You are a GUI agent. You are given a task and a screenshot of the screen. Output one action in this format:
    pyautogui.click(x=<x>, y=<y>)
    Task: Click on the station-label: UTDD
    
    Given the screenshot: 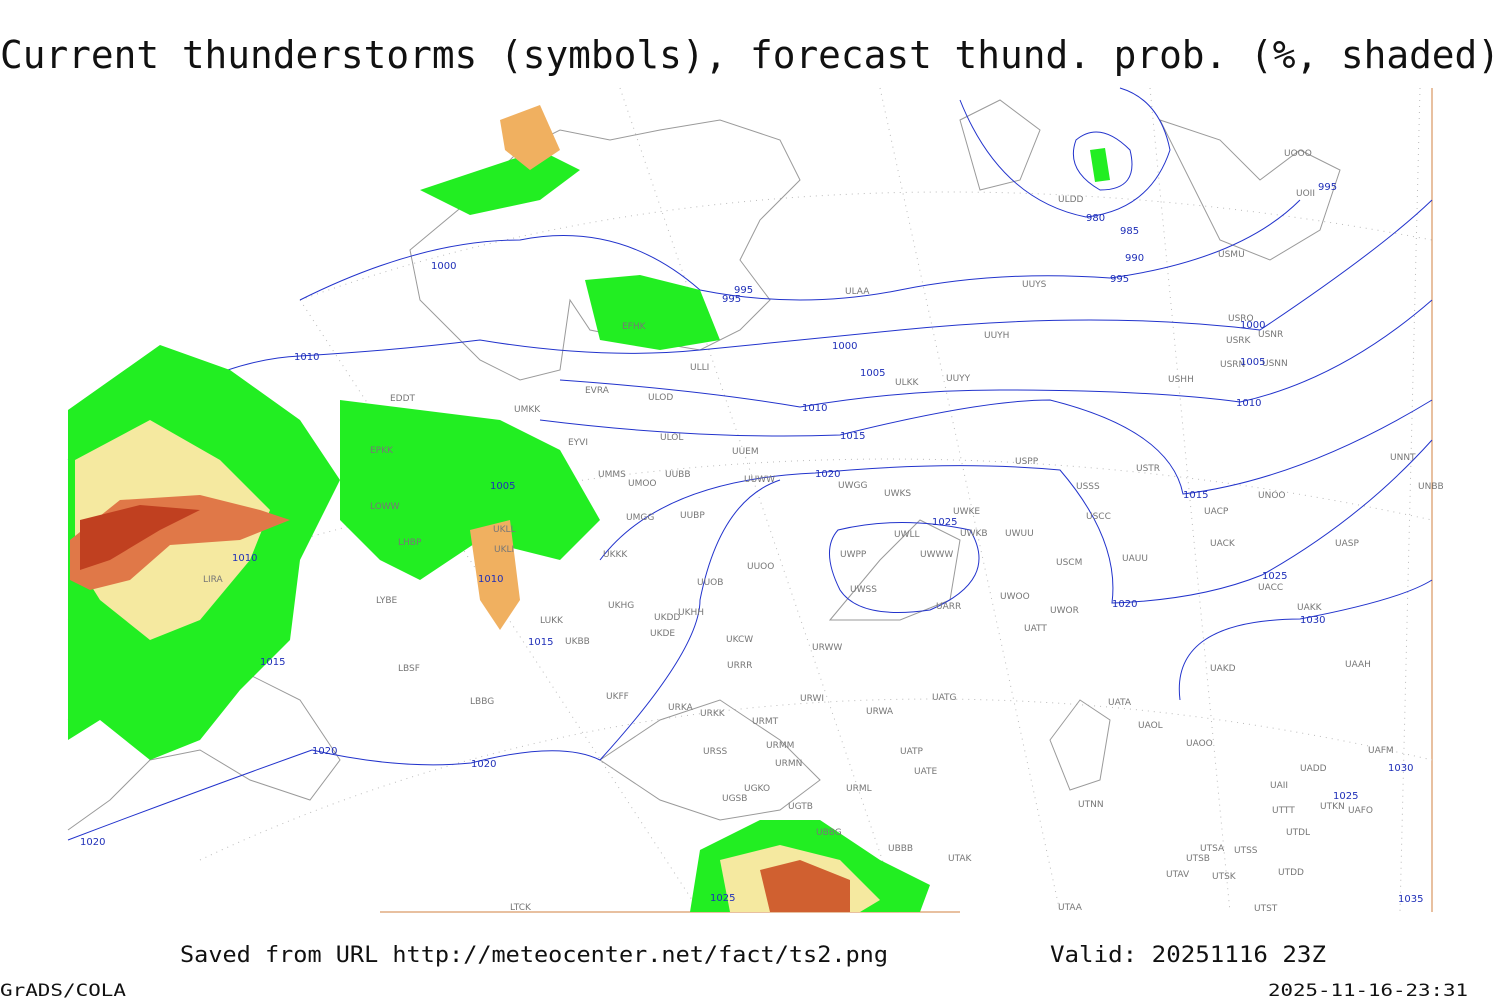 What is the action you would take?
    pyautogui.click(x=1291, y=873)
    